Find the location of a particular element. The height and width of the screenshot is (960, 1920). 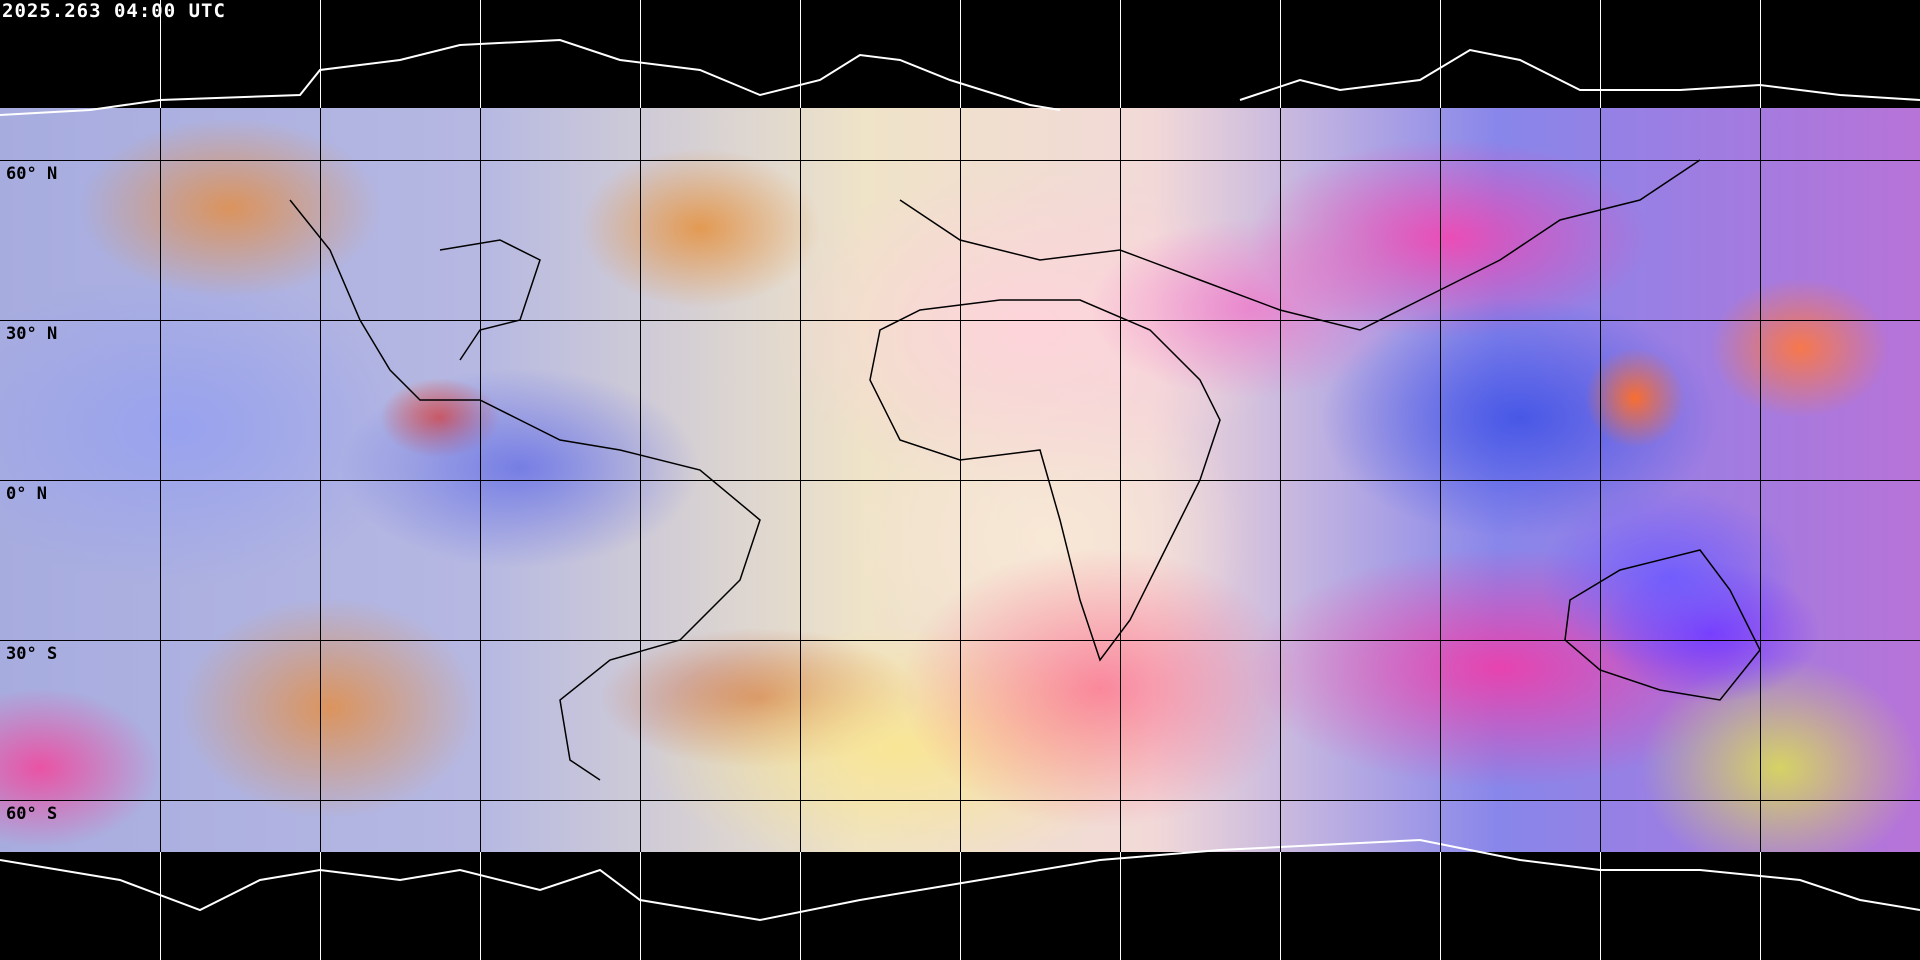

australia-coastline is located at coordinates (1662, 625).